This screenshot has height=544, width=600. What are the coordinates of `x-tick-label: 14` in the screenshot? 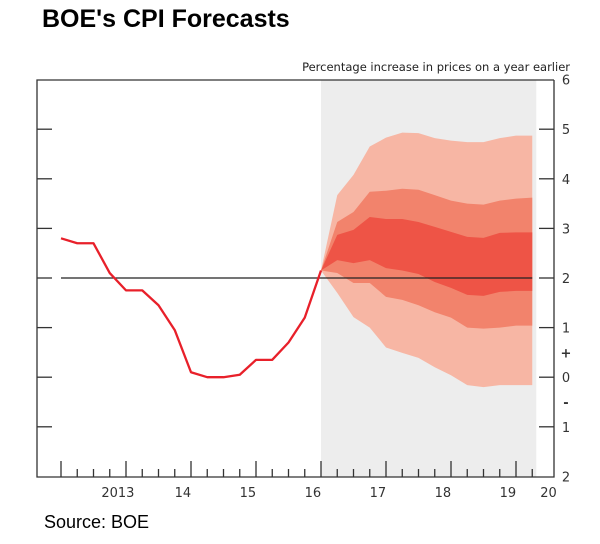 It's located at (183, 493).